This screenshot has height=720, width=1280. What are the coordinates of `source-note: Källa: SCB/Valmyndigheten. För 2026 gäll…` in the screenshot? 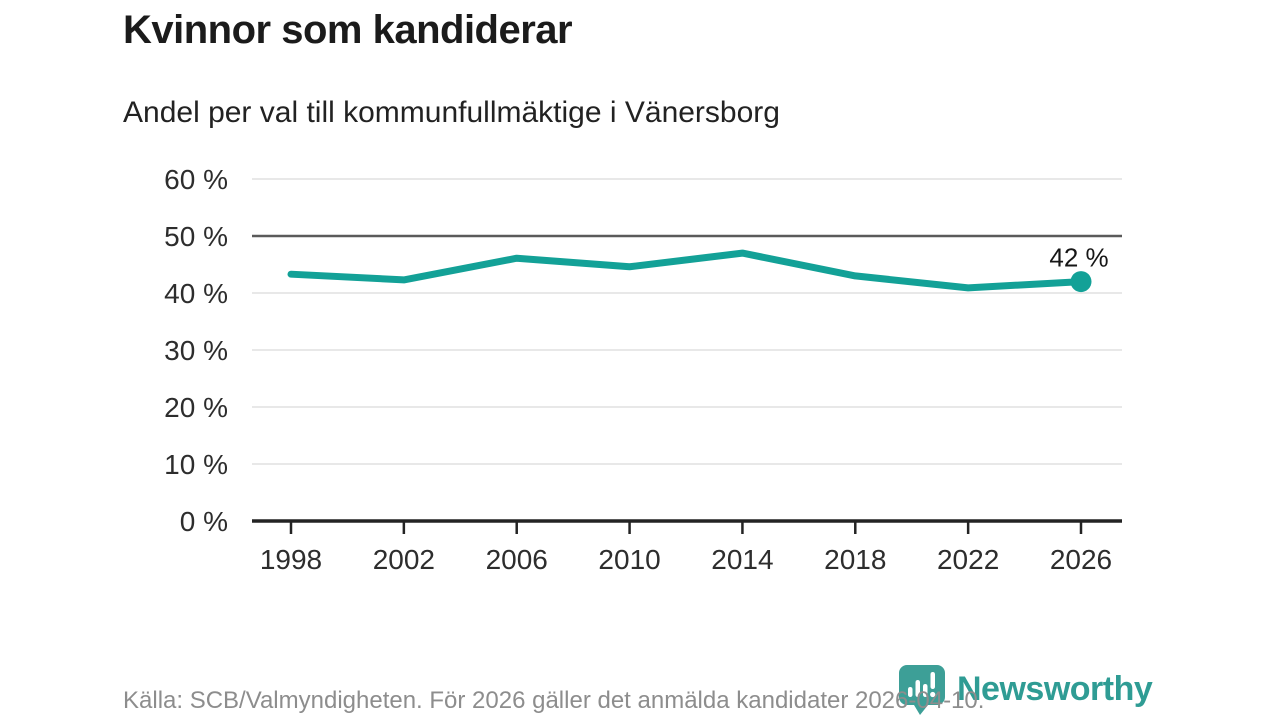 It's located at (554, 700).